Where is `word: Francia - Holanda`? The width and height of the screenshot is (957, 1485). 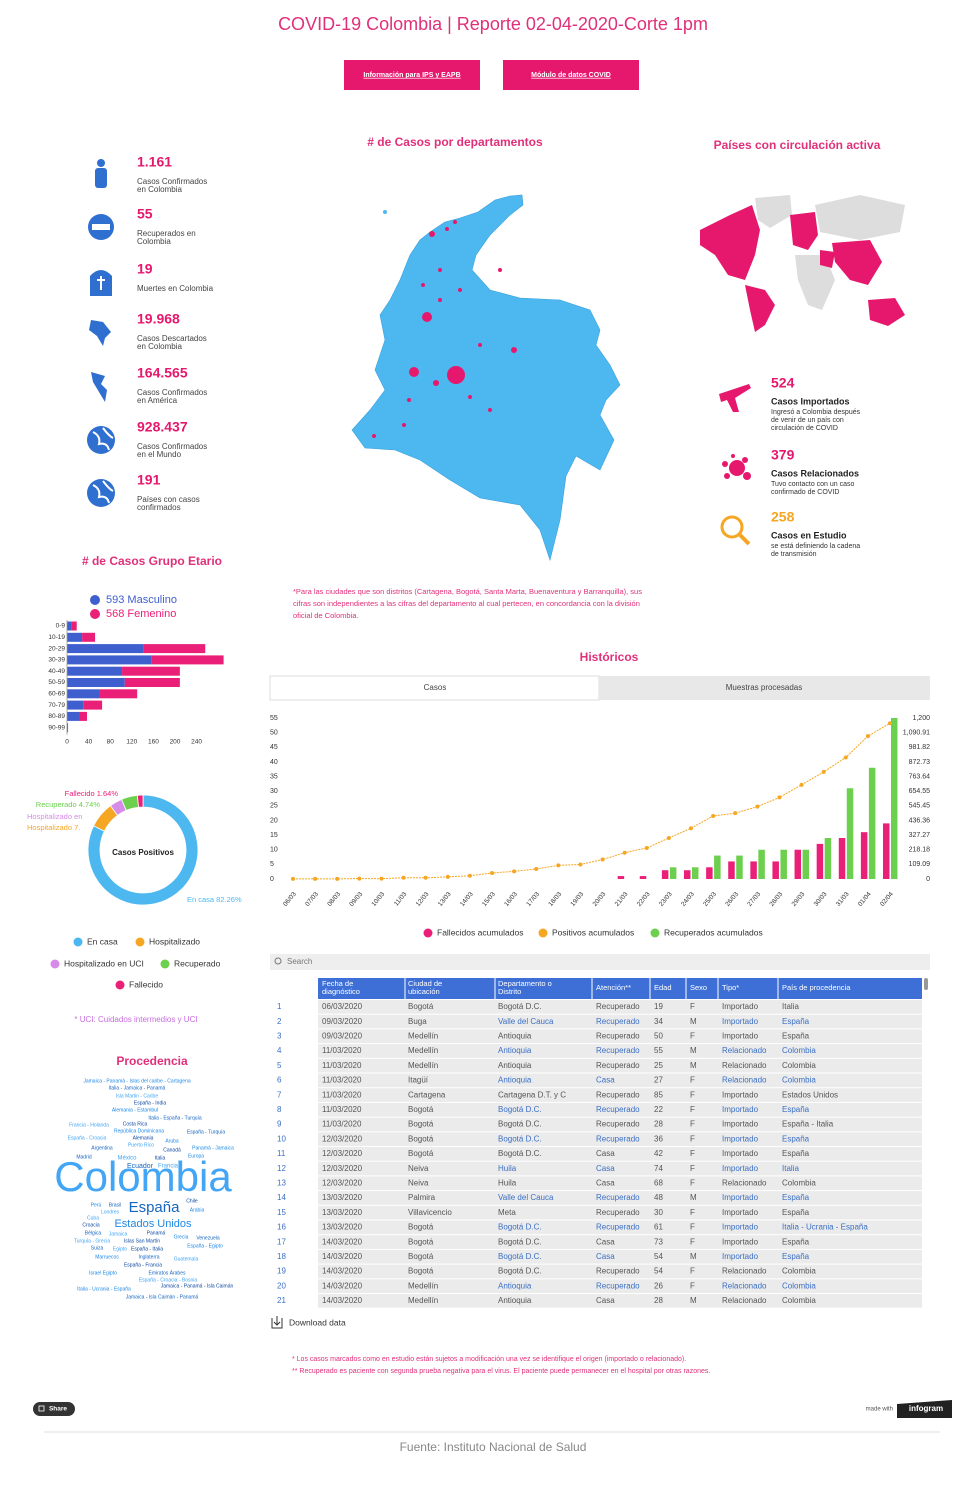
word: Francia - Holanda is located at coordinates (89, 1125).